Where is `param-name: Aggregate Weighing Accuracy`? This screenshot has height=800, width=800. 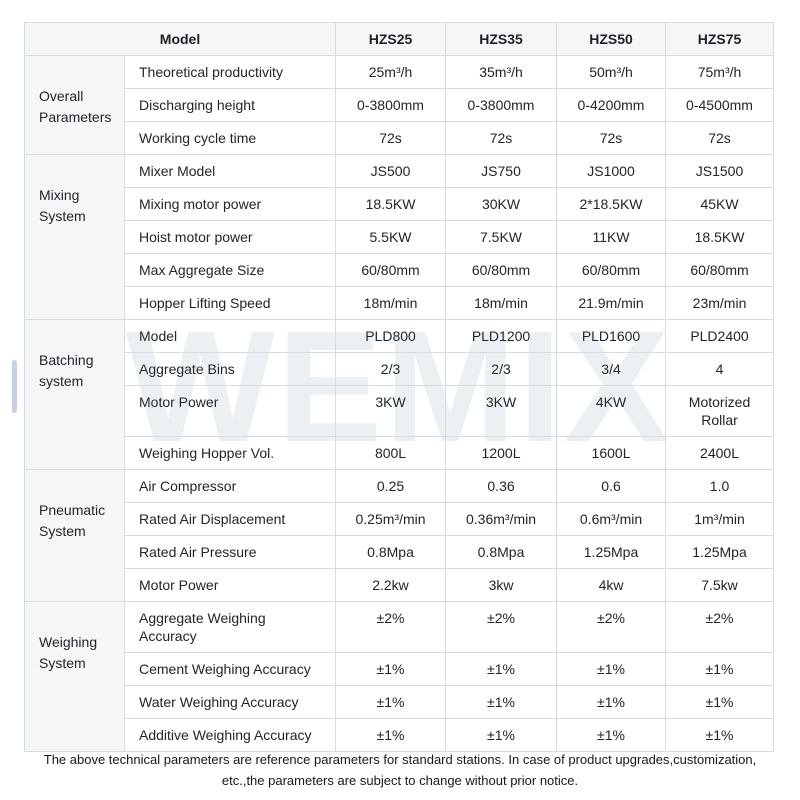
param-name: Aggregate Weighing Accuracy is located at coordinates (230, 627).